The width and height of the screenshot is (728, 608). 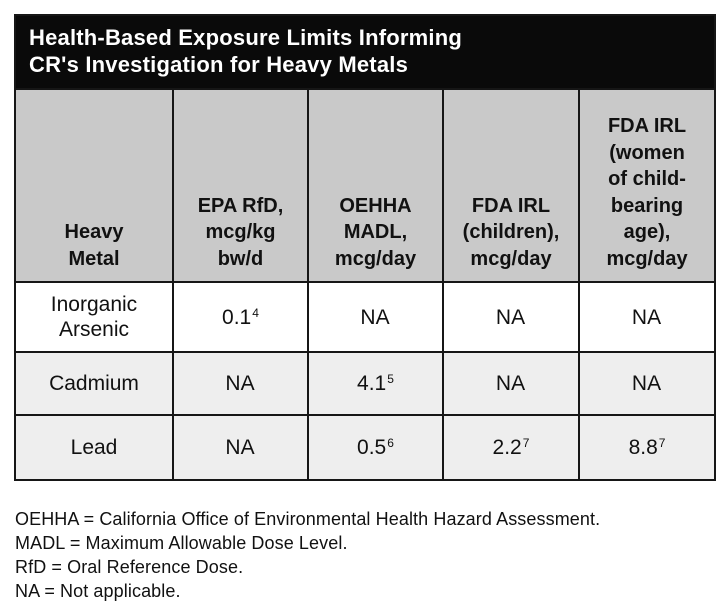 I want to click on row-label-cadmium: Cadmium, so click(x=94, y=383).